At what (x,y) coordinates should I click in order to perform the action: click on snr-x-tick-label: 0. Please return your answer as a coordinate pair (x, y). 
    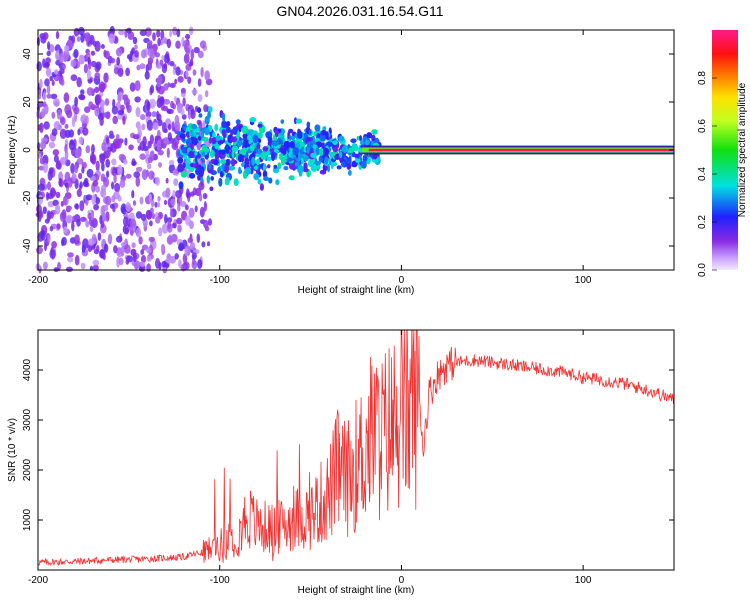
    Looking at the image, I should click on (402, 580).